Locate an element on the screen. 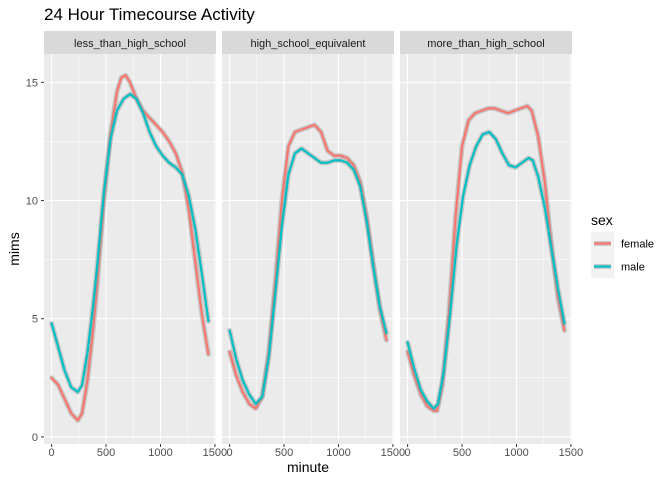 This screenshot has width=672, height=480. x-axis-title: minute is located at coordinates (308, 467).